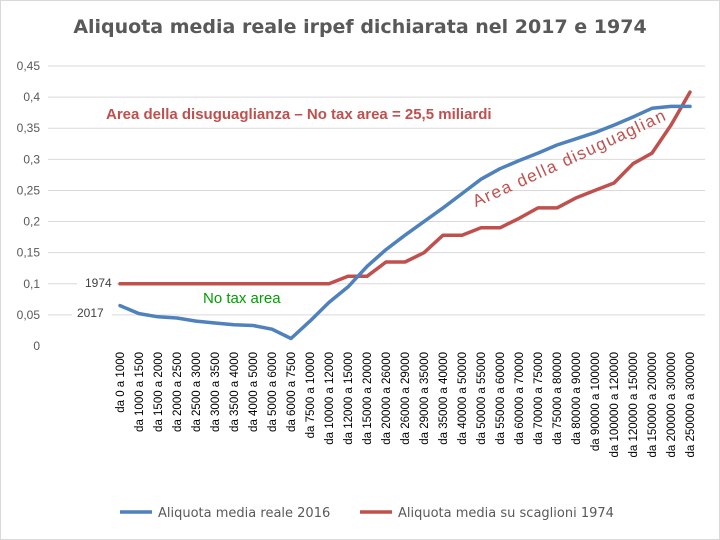  I want to click on label-2017-box, so click(92, 312).